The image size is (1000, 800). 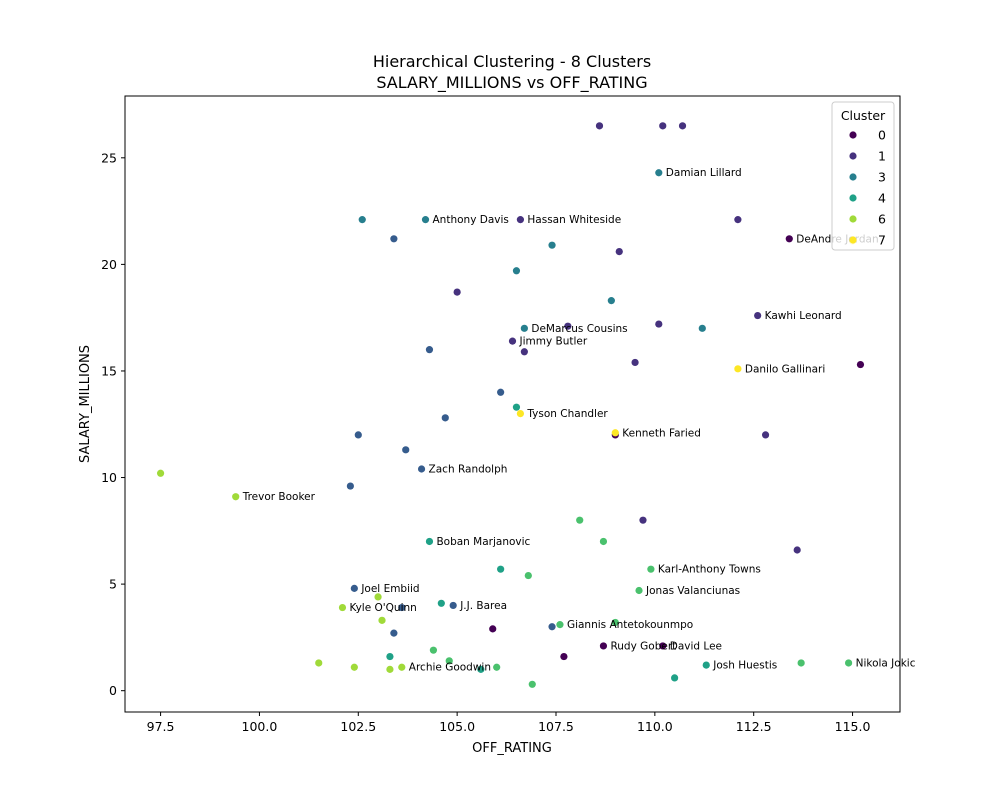 I want to click on point-label: Trevor Booker, so click(x=279, y=497).